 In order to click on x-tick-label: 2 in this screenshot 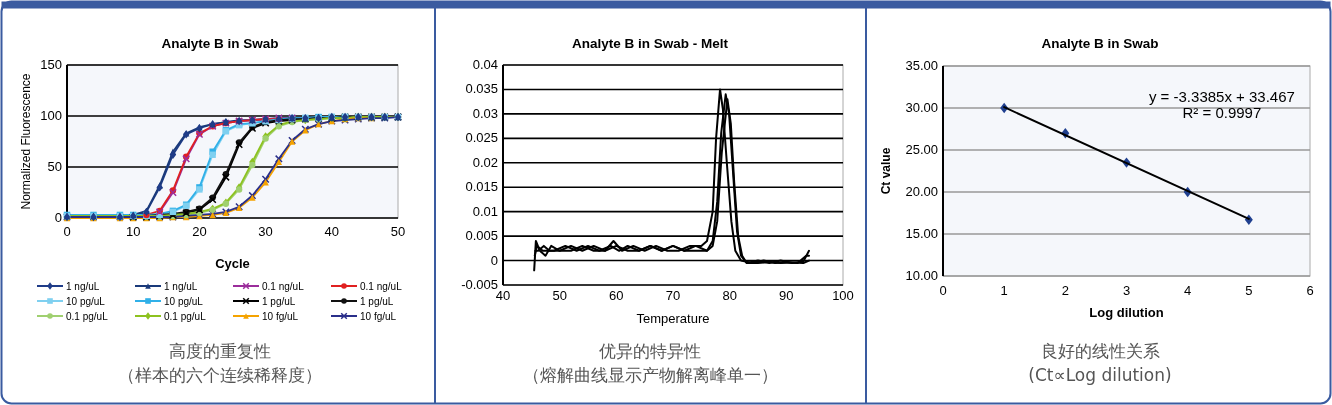, I will do `click(1065, 290)`.